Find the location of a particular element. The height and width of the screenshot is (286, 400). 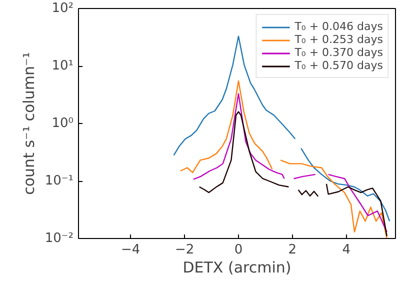

y-axis-title: count s⁻¹ column⁻¹ is located at coordinates (29, 123).